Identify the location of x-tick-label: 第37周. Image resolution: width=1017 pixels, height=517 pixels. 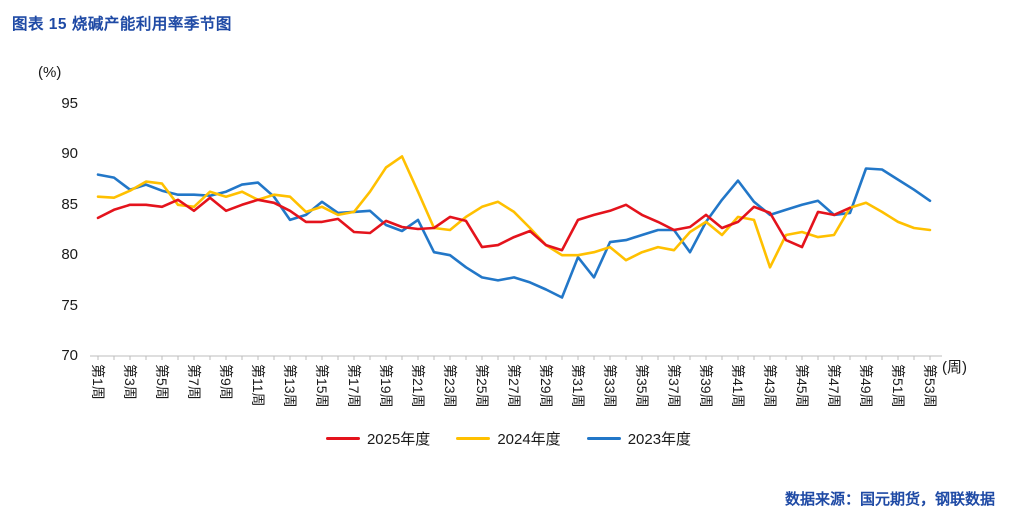
(674, 386).